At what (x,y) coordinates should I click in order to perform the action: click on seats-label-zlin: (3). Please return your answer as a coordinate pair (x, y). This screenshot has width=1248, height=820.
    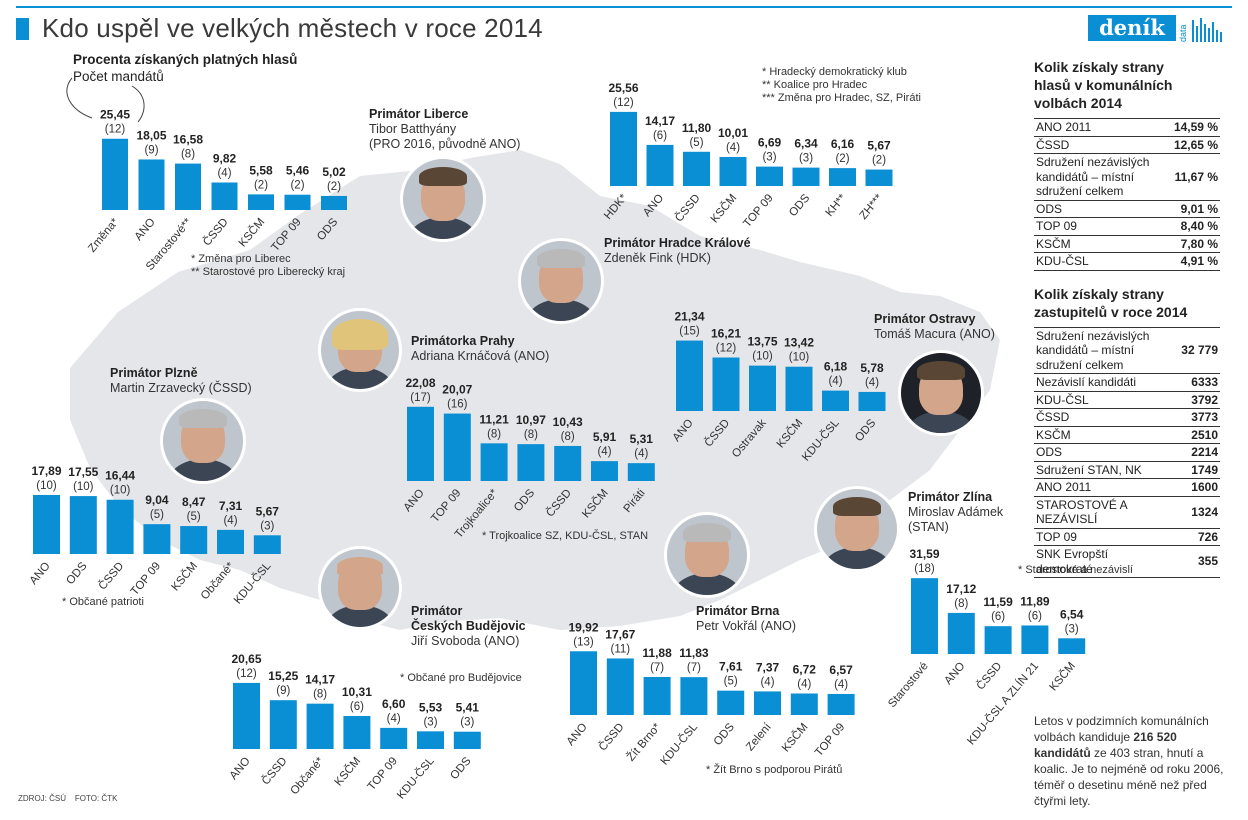
    Looking at the image, I should click on (1072, 629).